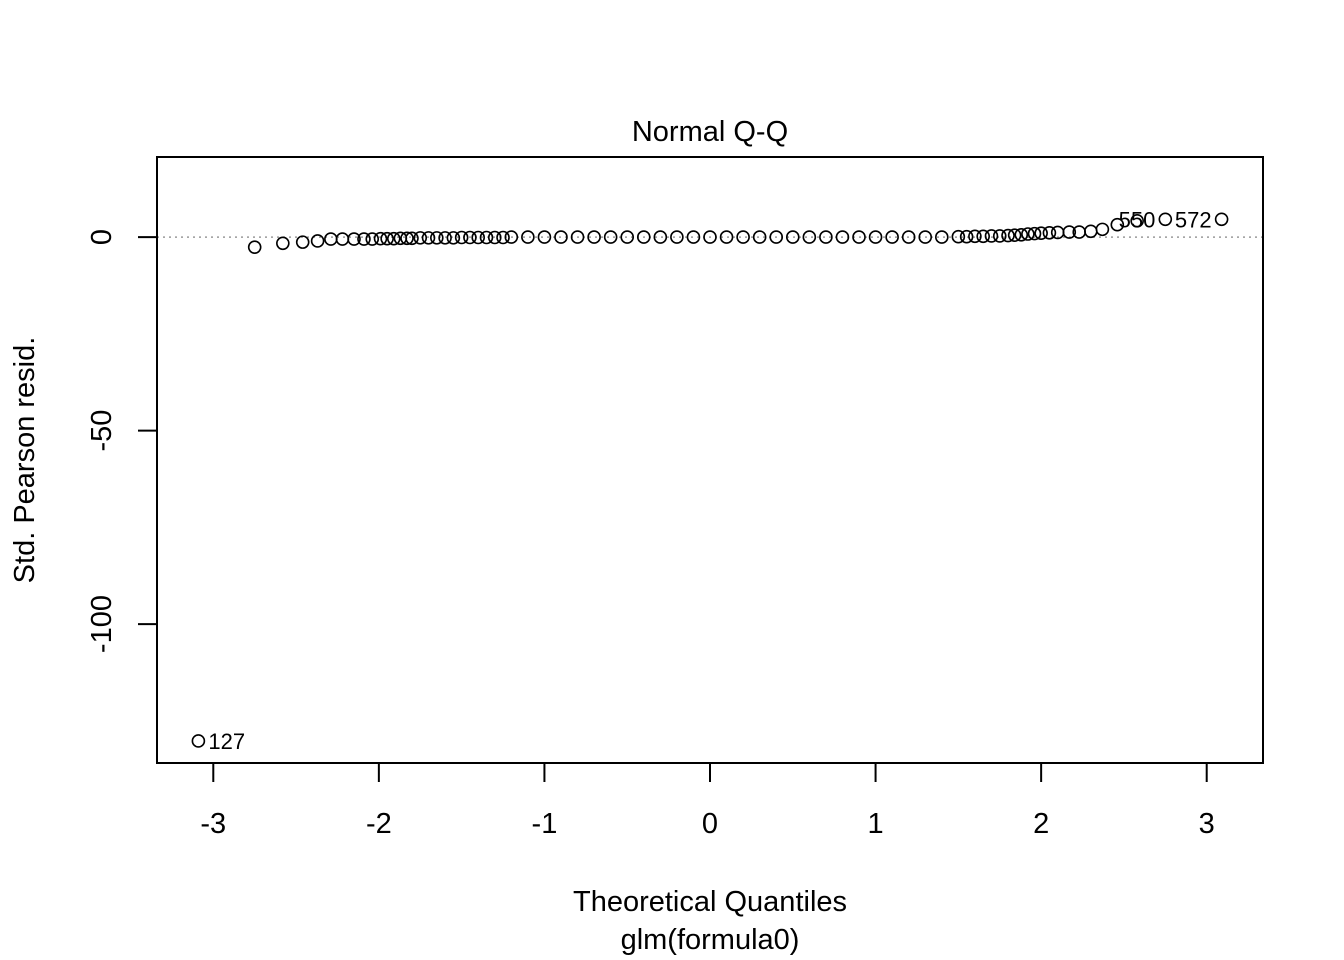  What do you see at coordinates (226, 741) in the screenshot?
I see `point-label: 127` at bounding box center [226, 741].